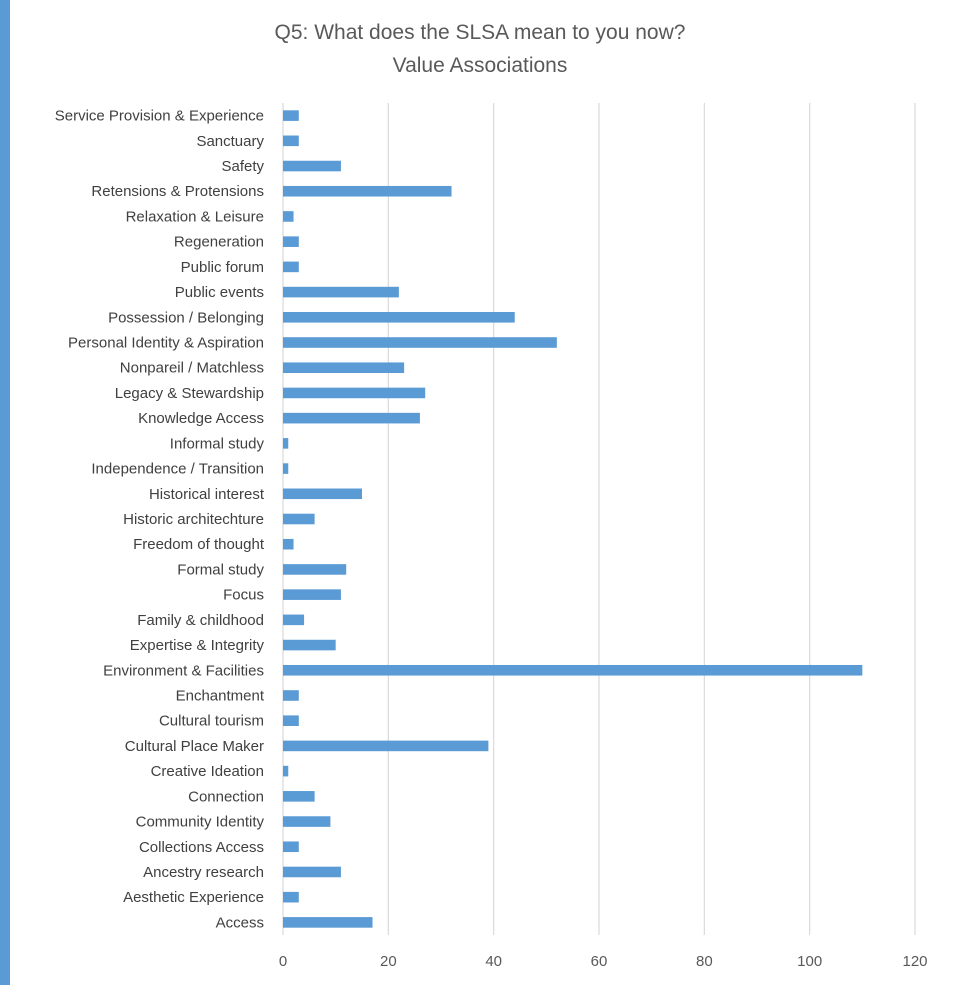 The image size is (956, 985). What do you see at coordinates (197, 645) in the screenshot?
I see `category-label: Expertise & Integrity` at bounding box center [197, 645].